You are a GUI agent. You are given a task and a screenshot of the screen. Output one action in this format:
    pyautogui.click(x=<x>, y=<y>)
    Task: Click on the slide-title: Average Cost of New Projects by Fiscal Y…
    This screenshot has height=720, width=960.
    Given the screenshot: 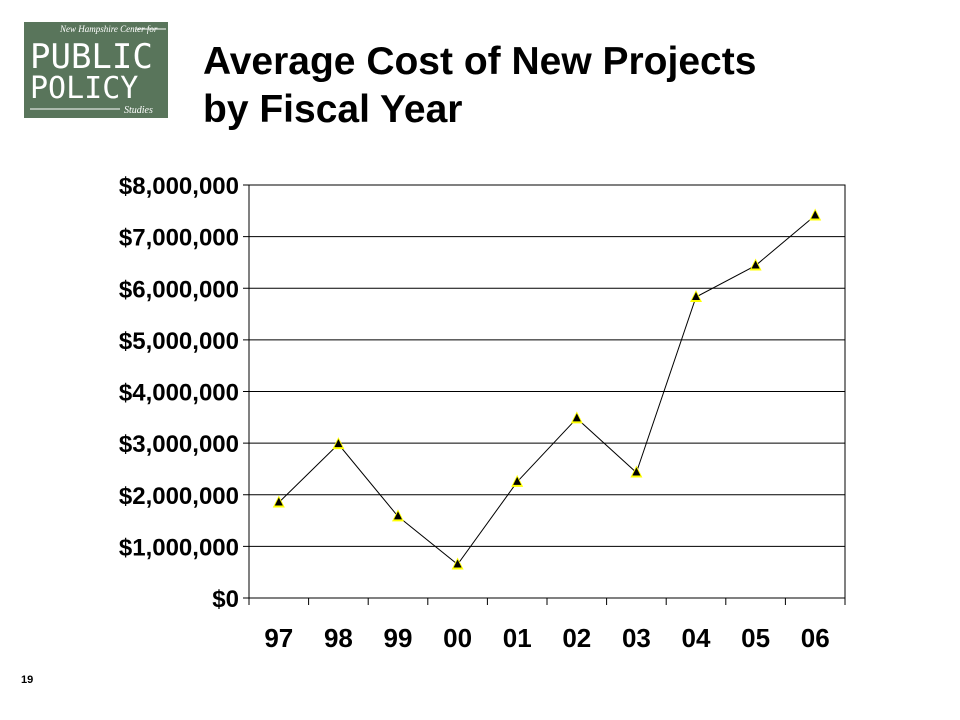 What is the action you would take?
    pyautogui.click(x=479, y=86)
    